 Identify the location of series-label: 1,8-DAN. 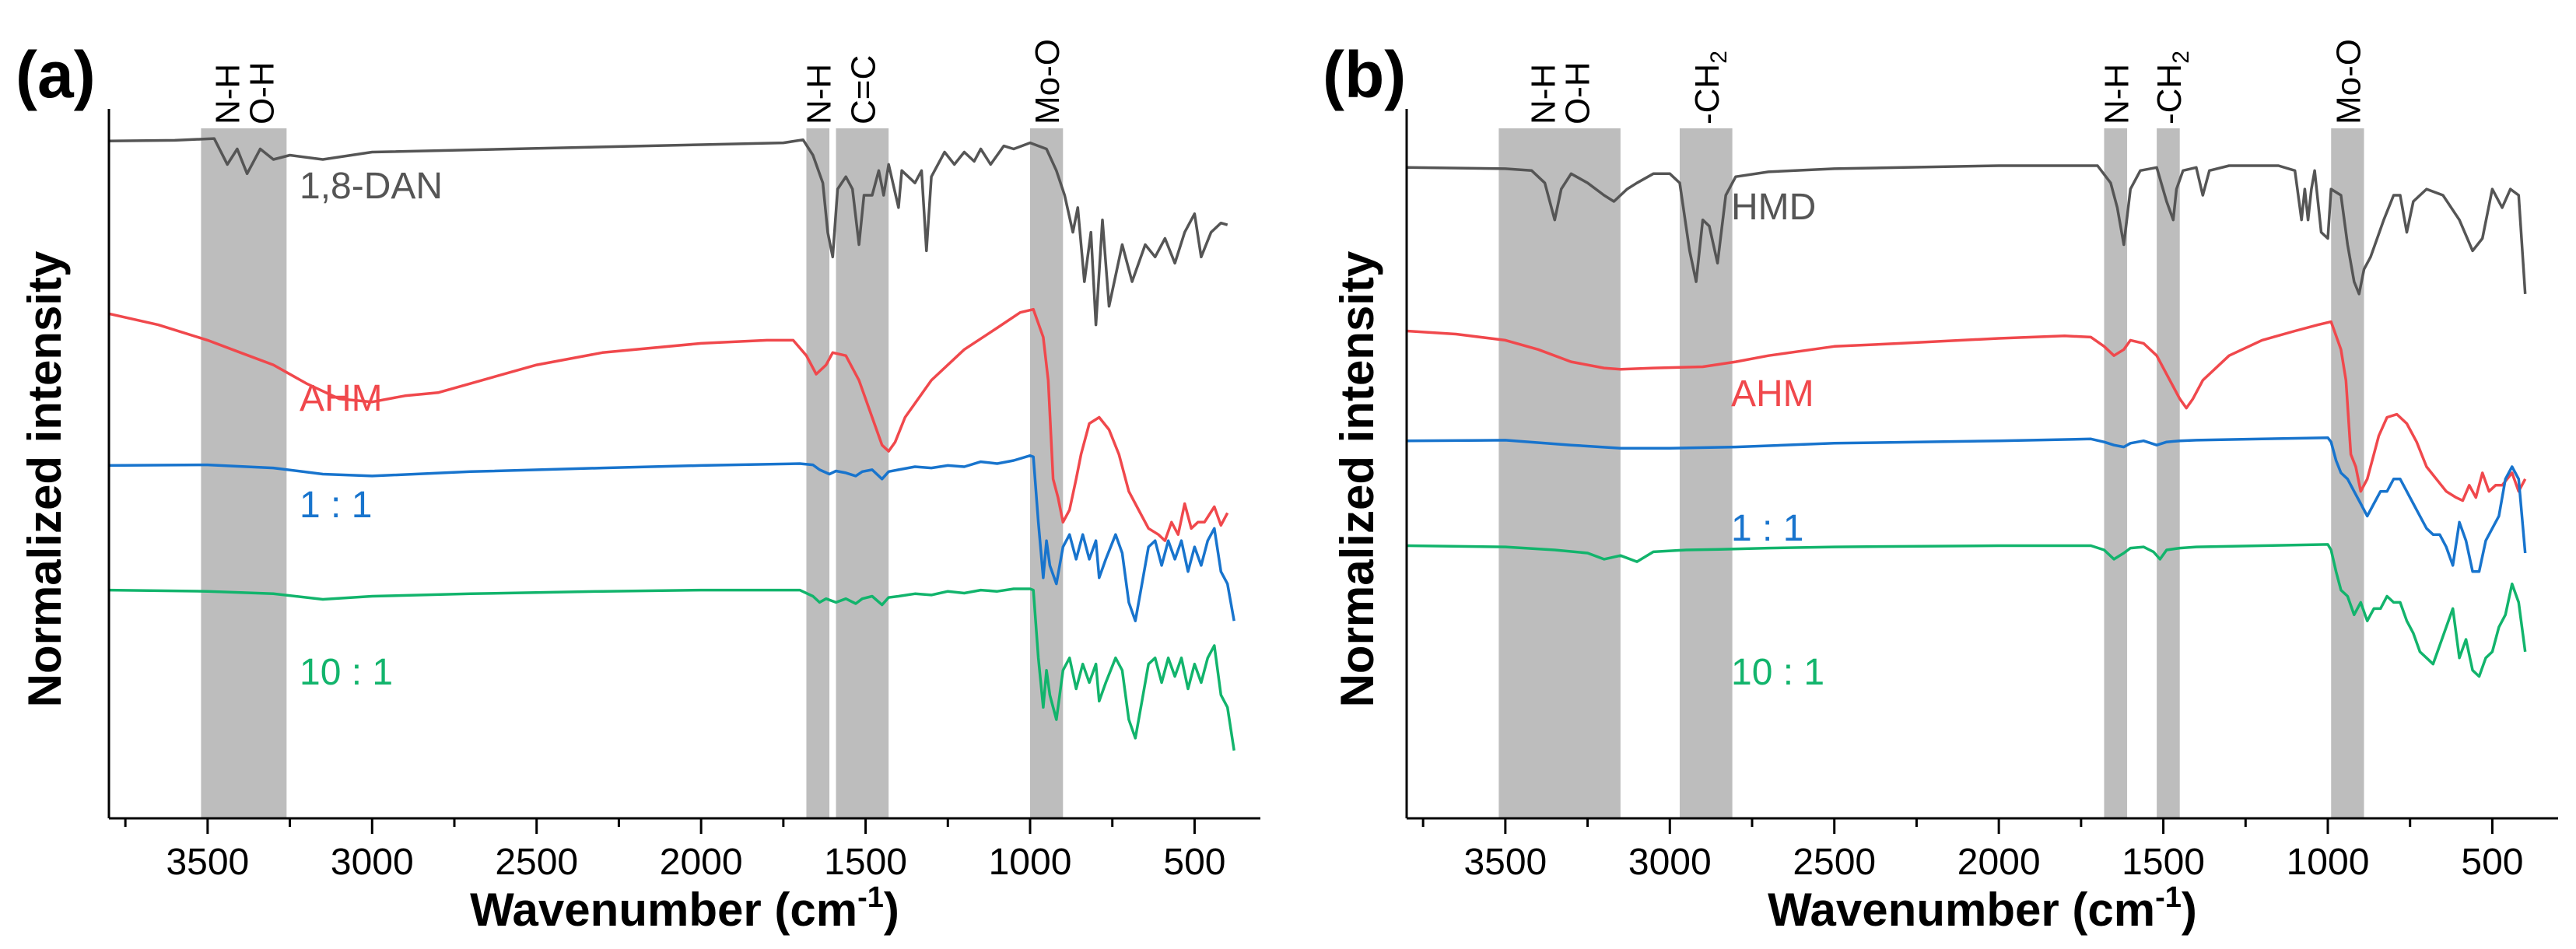
(371, 186).